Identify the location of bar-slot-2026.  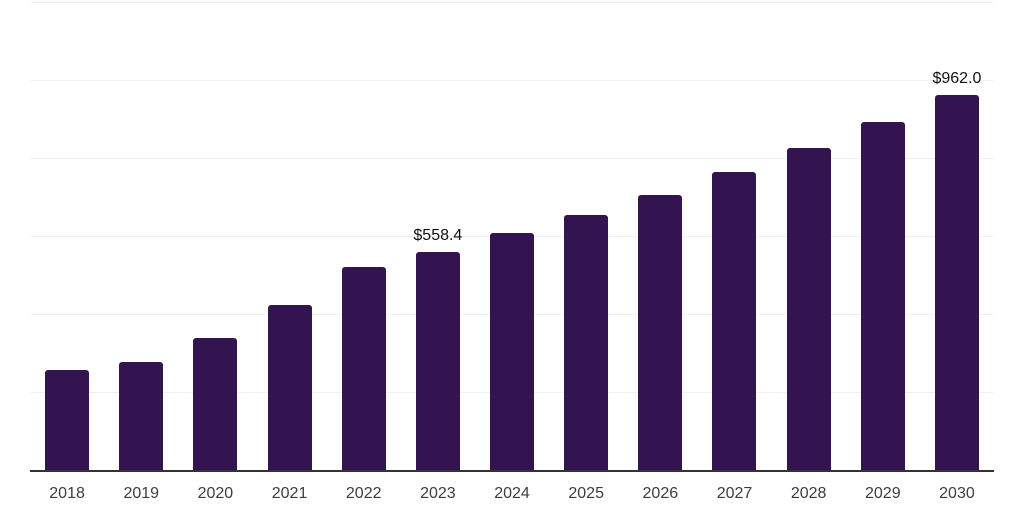
(660, 236).